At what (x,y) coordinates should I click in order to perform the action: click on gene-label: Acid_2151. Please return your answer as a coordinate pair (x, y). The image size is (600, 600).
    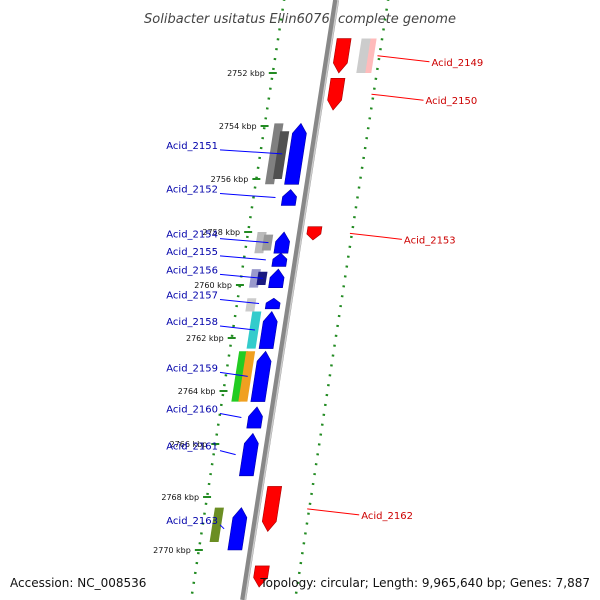
    Looking at the image, I should click on (192, 146).